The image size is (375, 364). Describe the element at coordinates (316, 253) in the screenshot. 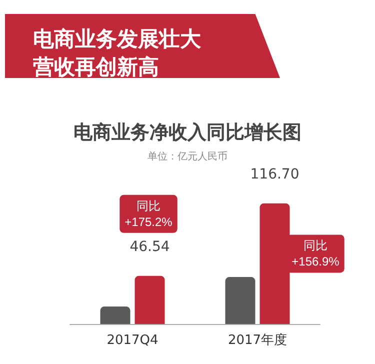

I see `annotation: 同比 +156.9%` at that location.